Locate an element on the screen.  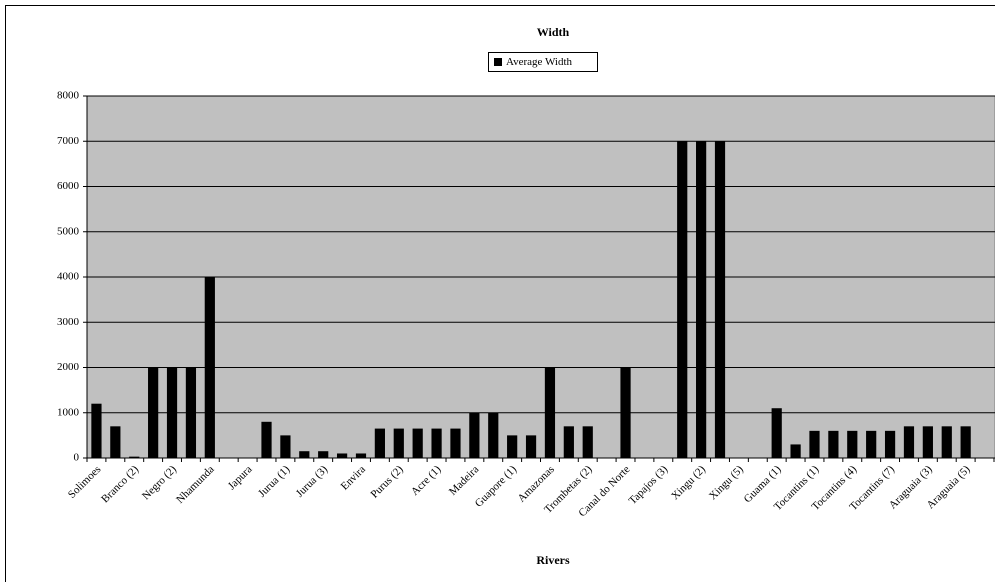
y-tick-label: 5000 is located at coordinates (68, 231).